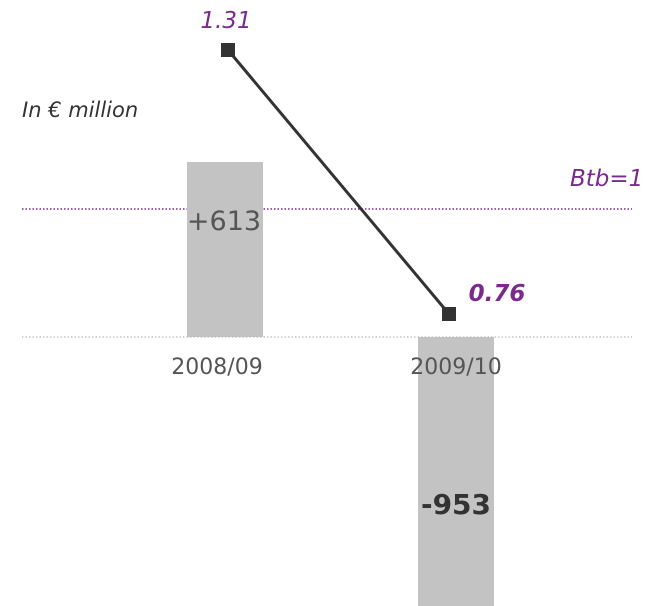 This screenshot has height=606, width=657. I want to click on reference-line-label: Btb=1, so click(607, 179).